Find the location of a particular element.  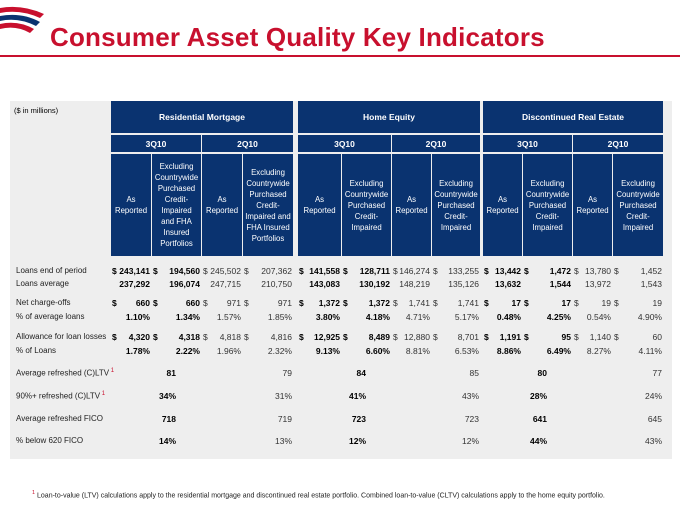

table-cell: 95 is located at coordinates (566, 337).